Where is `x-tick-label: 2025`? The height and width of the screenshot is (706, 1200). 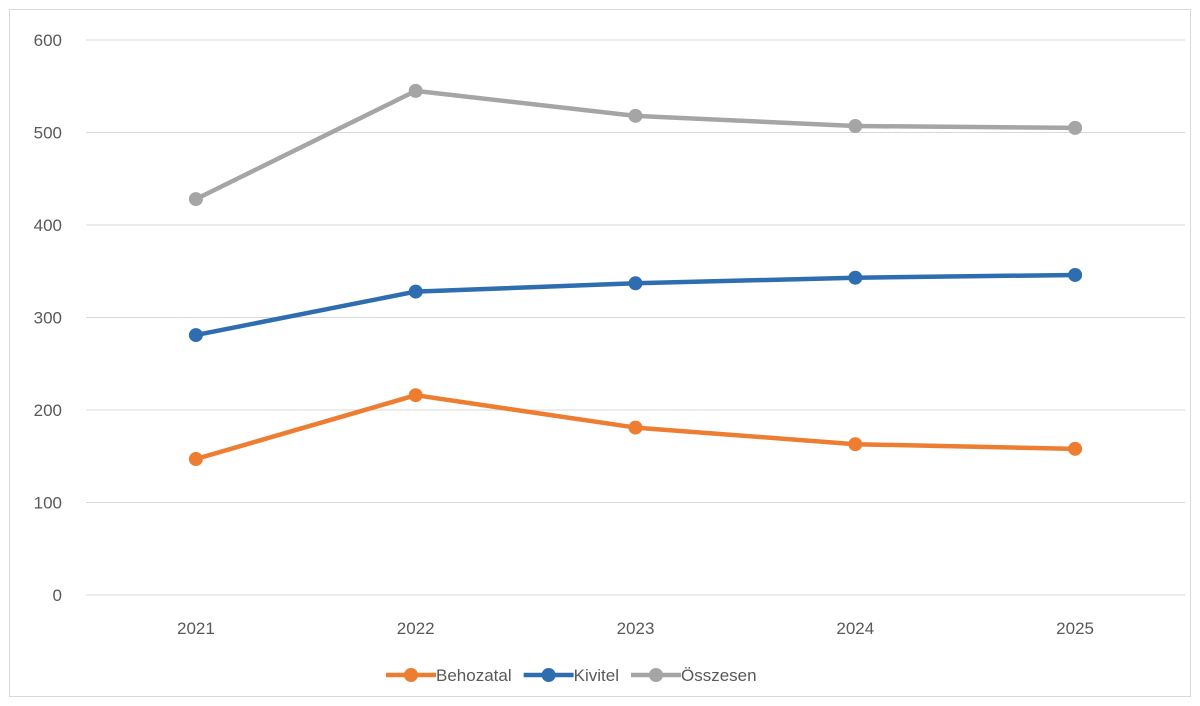 x-tick-label: 2025 is located at coordinates (1075, 628).